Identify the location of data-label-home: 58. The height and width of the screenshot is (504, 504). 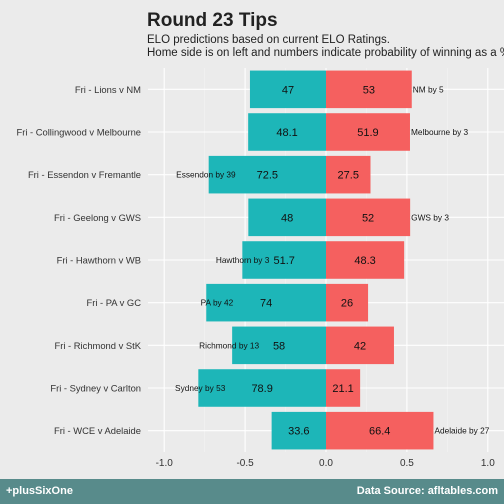
(279, 346).